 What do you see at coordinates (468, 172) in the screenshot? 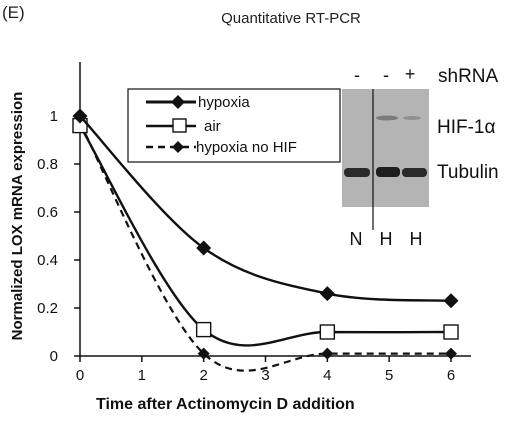
I see `band-label-tubulin: Tubulin` at bounding box center [468, 172].